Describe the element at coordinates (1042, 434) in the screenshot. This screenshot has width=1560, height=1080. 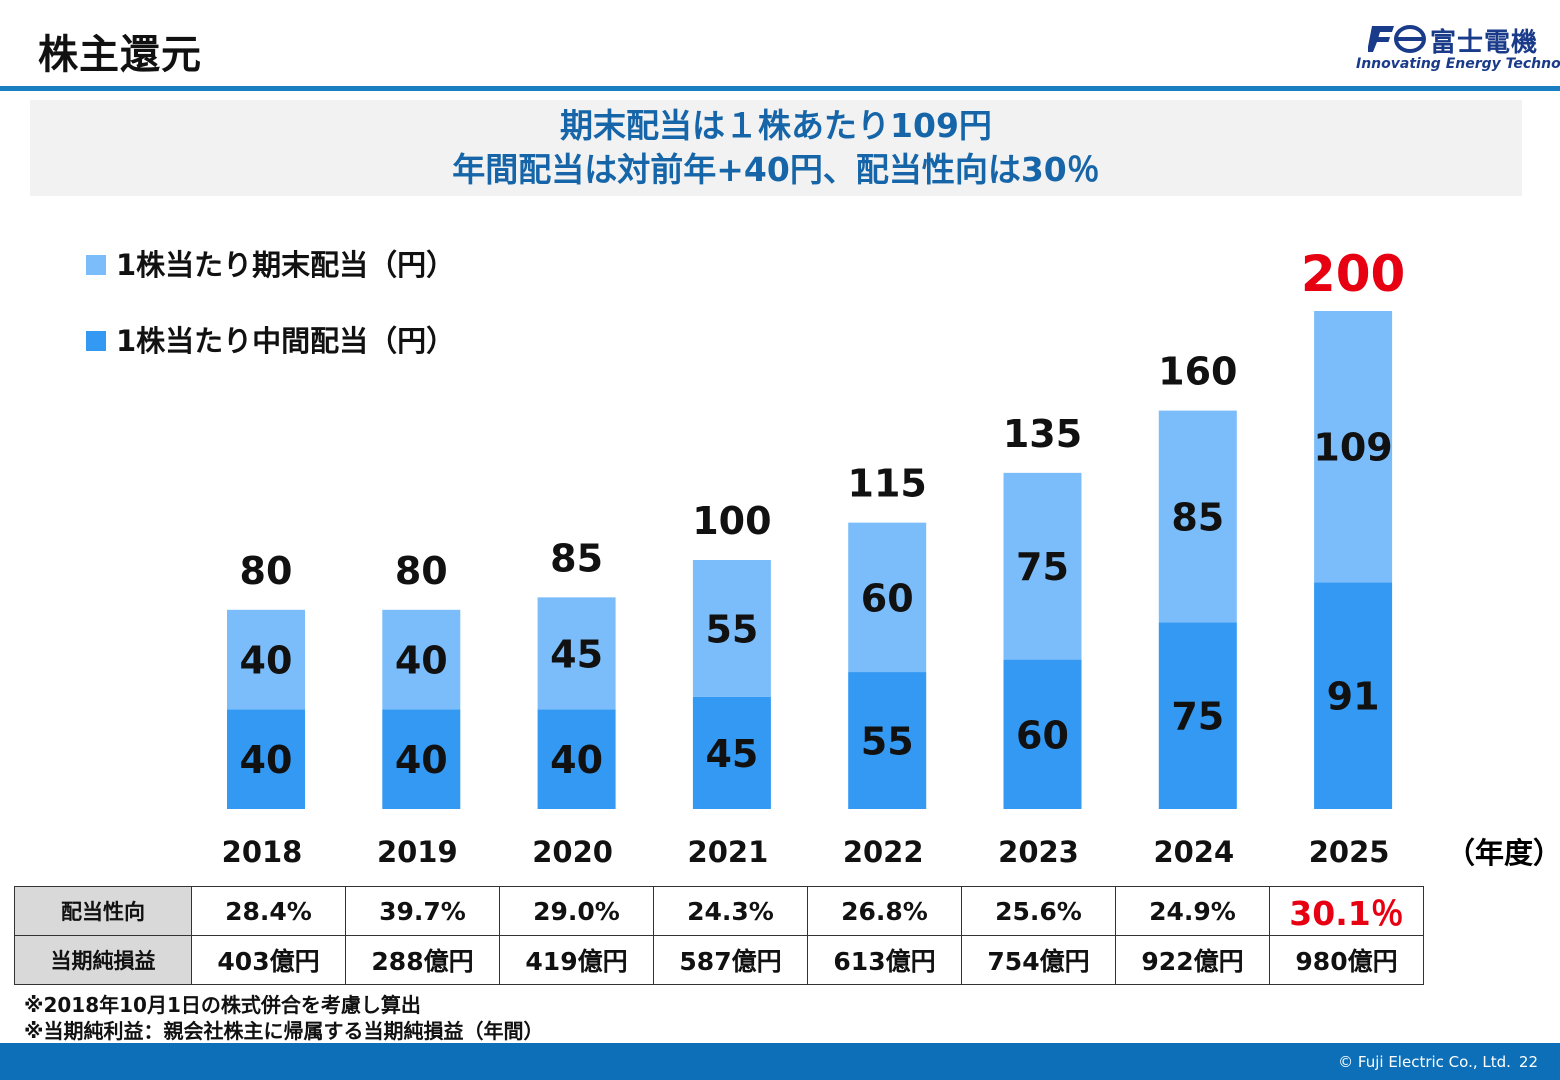
I see `bar-total-label: 135` at that location.